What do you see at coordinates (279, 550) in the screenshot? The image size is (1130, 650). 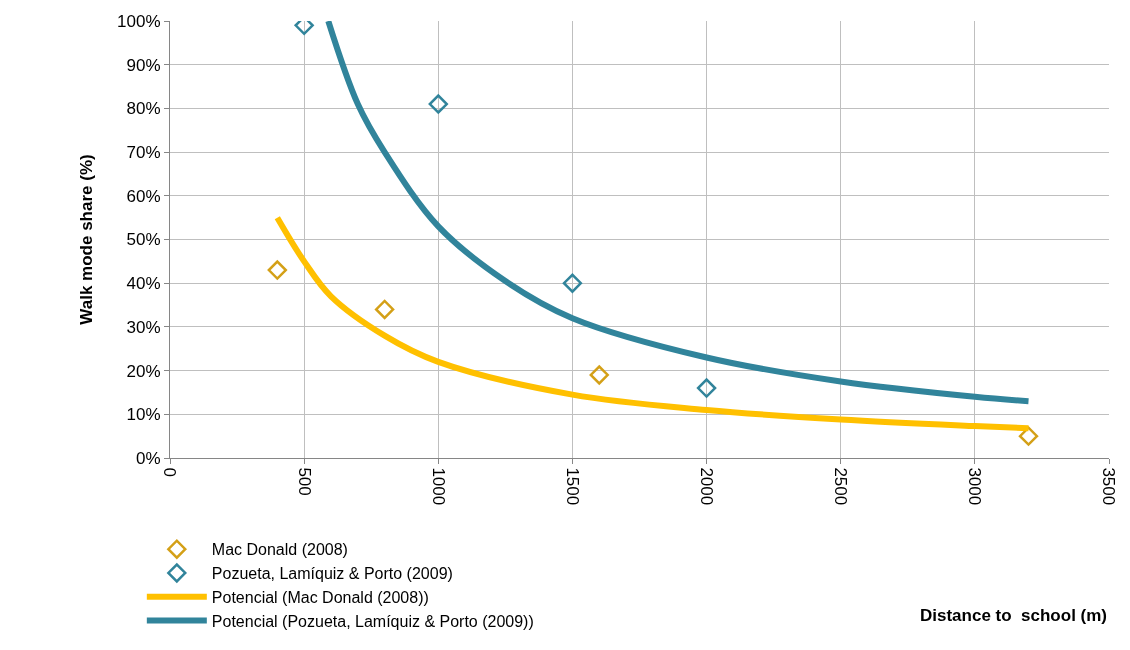 I see `legend-label: Mac Donald (2008)` at bounding box center [279, 550].